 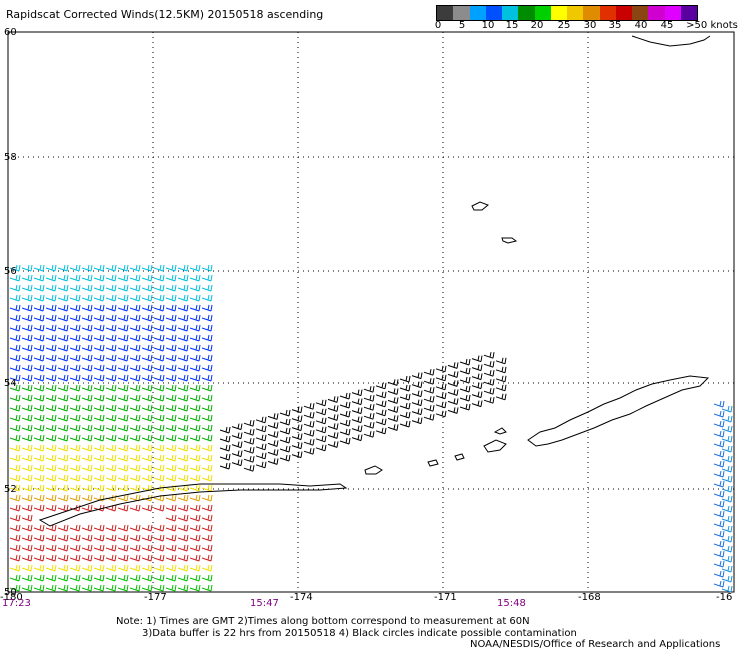 I want to click on island-b, so click(x=433, y=463).